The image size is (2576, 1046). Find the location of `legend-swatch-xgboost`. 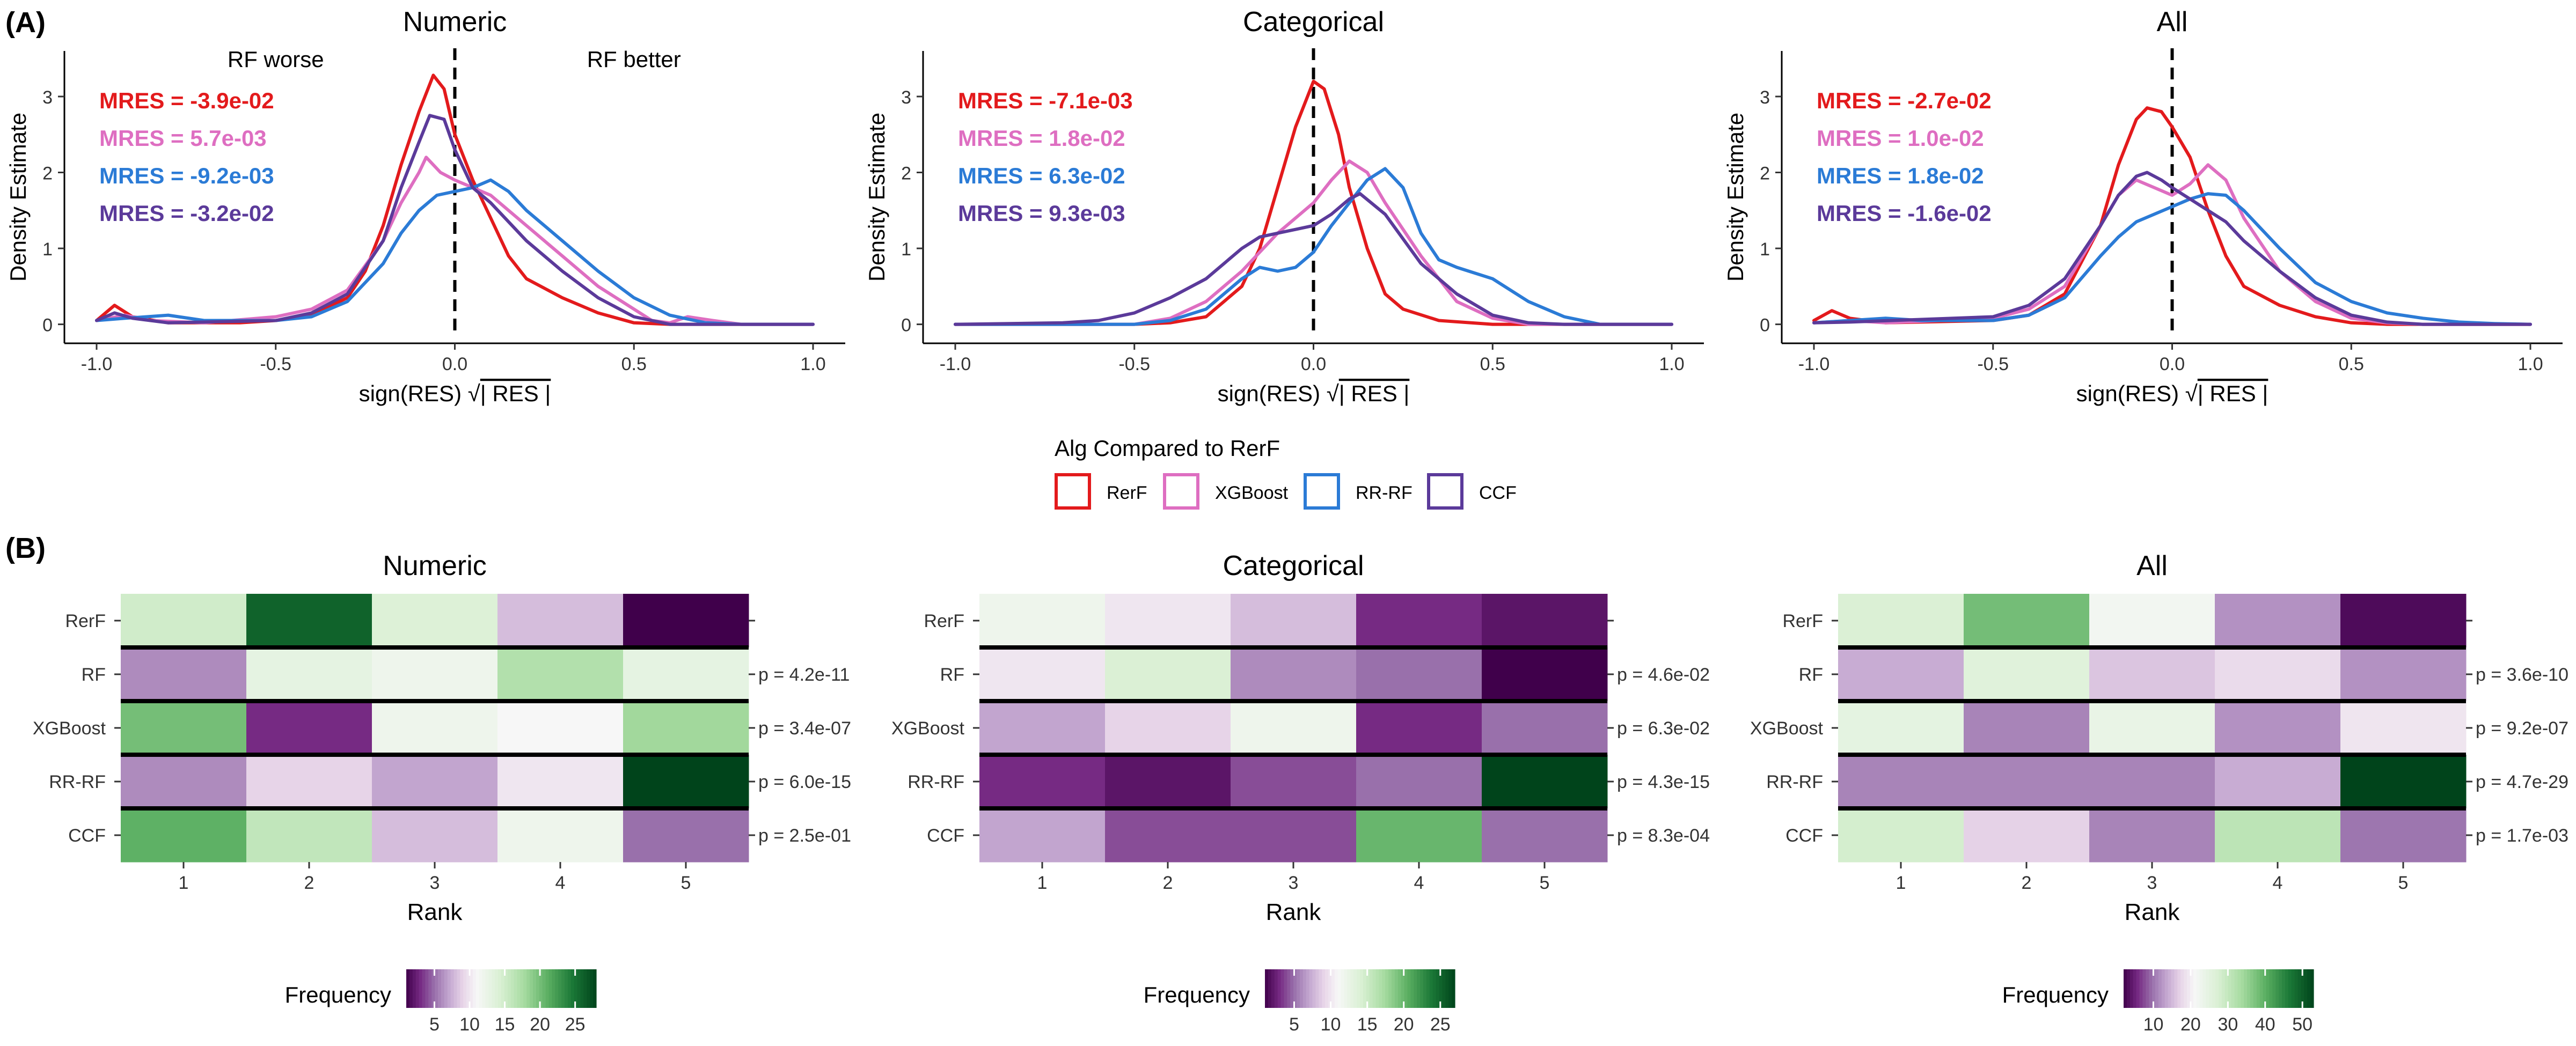

legend-swatch-xgboost is located at coordinates (1181, 491).